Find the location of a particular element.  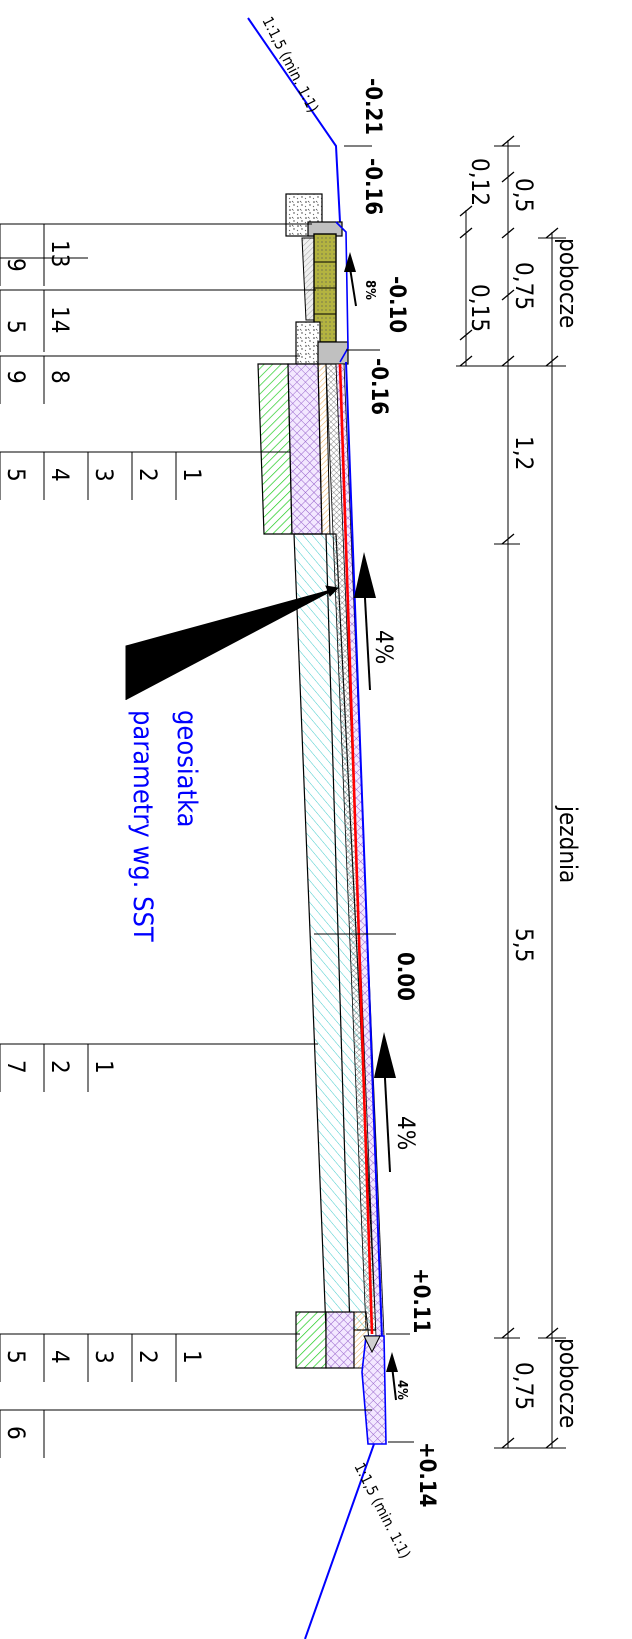

elevation-ticks is located at coordinates (364, 794).